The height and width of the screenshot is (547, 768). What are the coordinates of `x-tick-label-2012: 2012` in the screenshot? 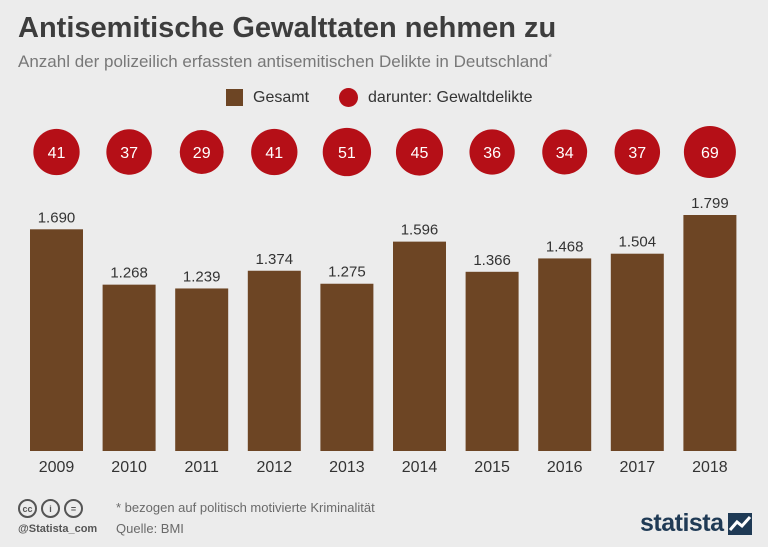 It's located at (275, 467).